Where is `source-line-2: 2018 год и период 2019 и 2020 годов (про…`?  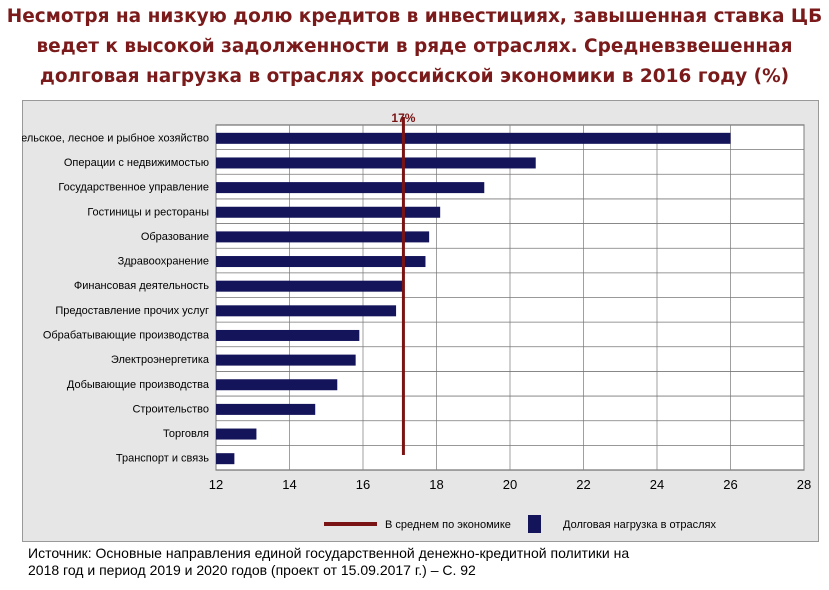
source-line-2: 2018 год и период 2019 и 2020 годов (про… is located at coordinates (252, 570).